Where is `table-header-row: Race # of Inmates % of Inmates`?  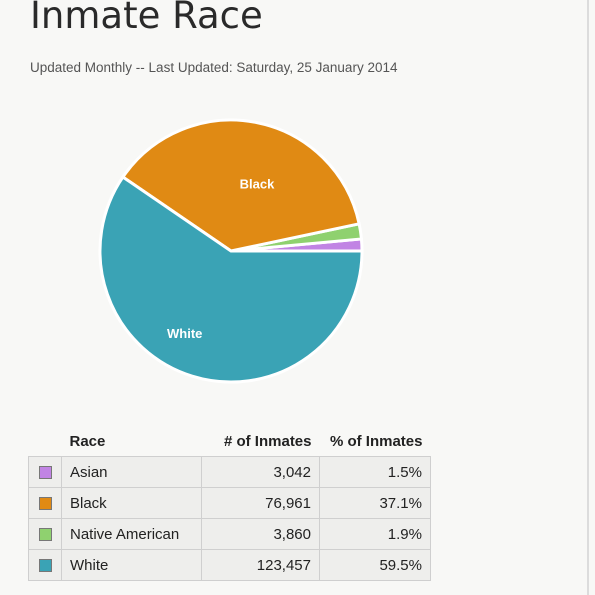 table-header-row: Race # of Inmates % of Inmates is located at coordinates (230, 442).